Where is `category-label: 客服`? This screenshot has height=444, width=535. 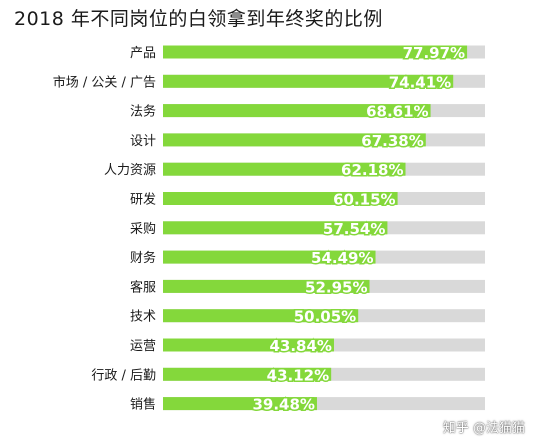
category-label: 客服 is located at coordinates (143, 287).